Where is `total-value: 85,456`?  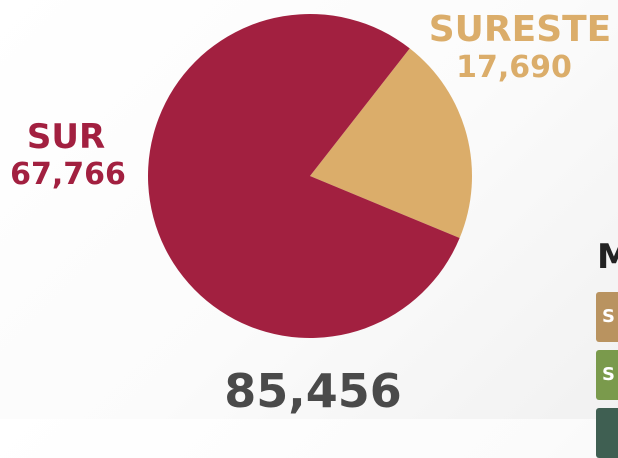
total-value: 85,456 is located at coordinates (313, 391).